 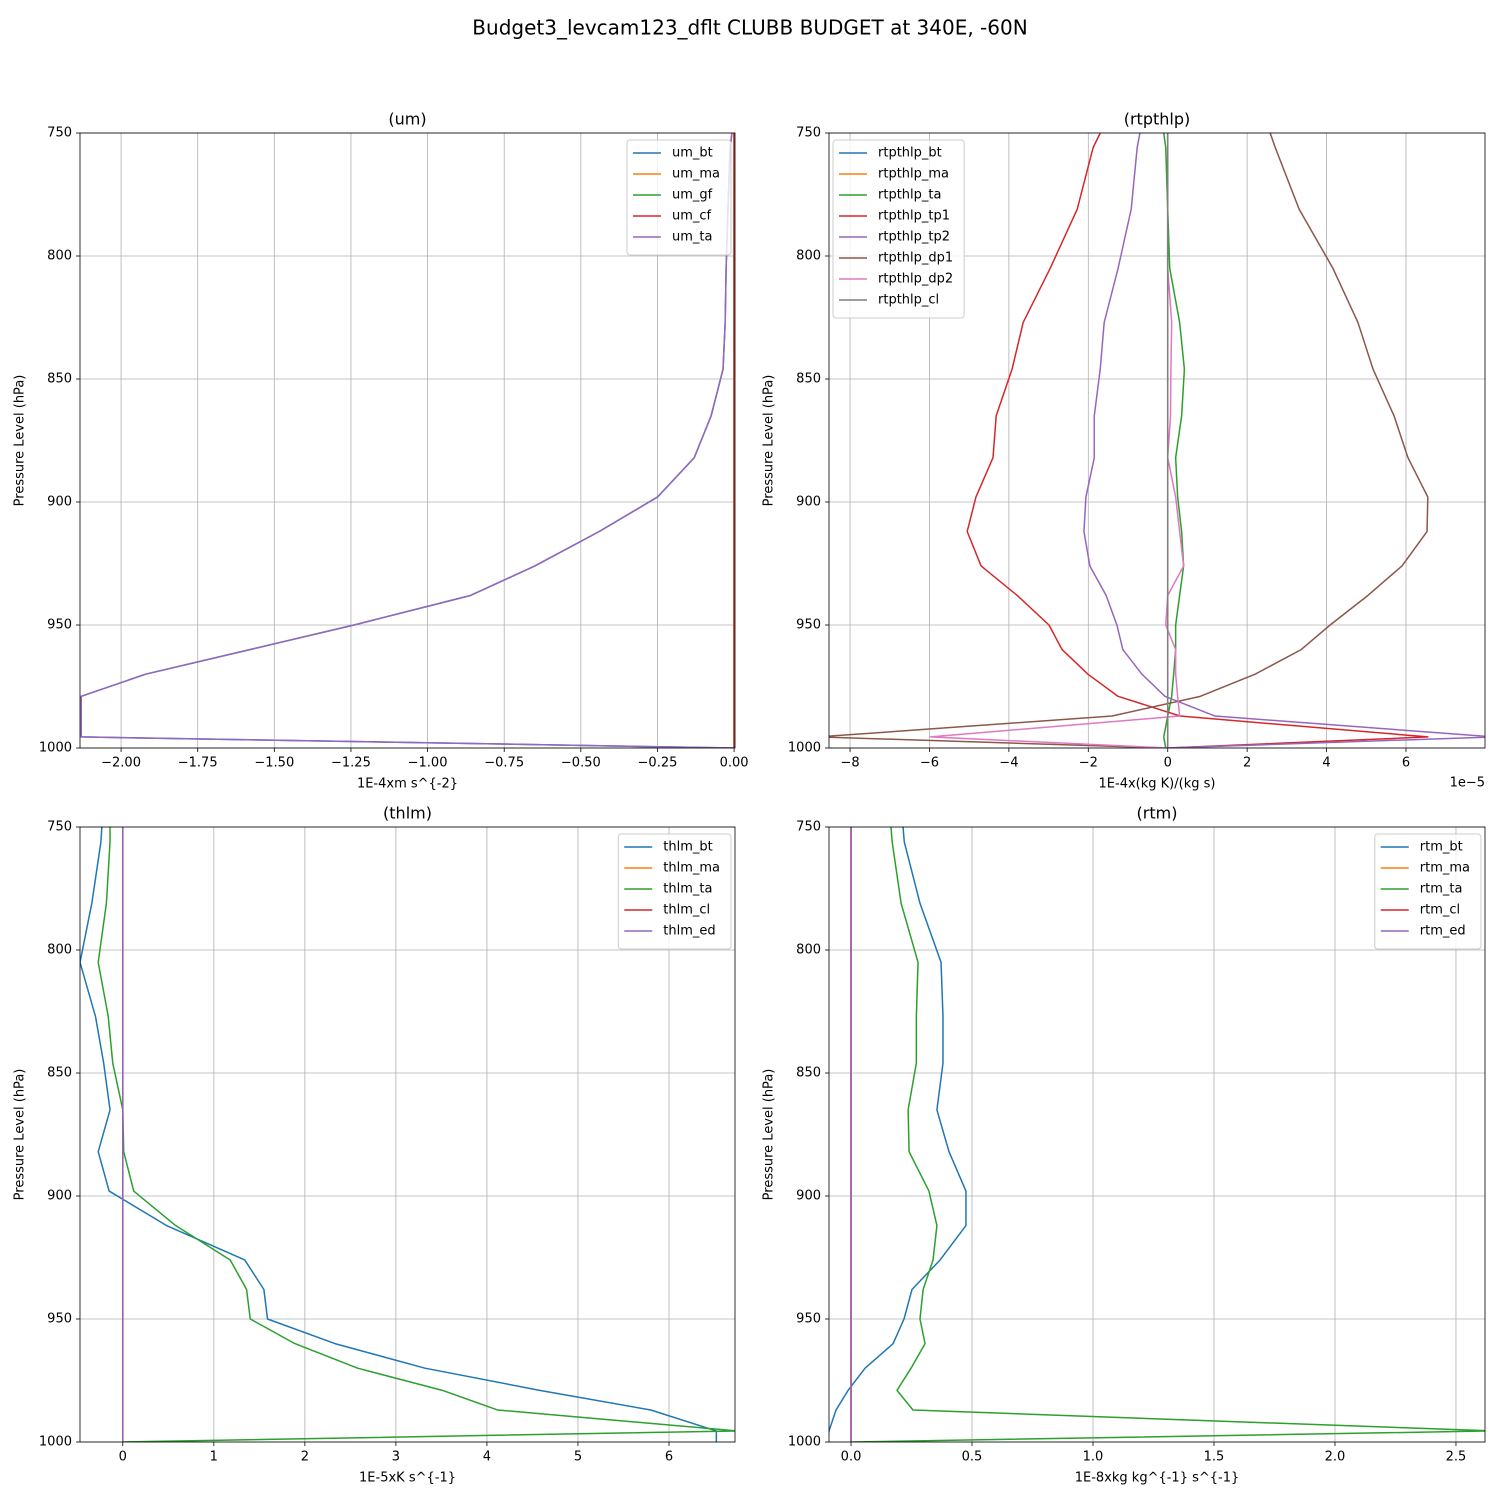 I want to click on legend-label: rtpthlp_cl, so click(x=908, y=300).